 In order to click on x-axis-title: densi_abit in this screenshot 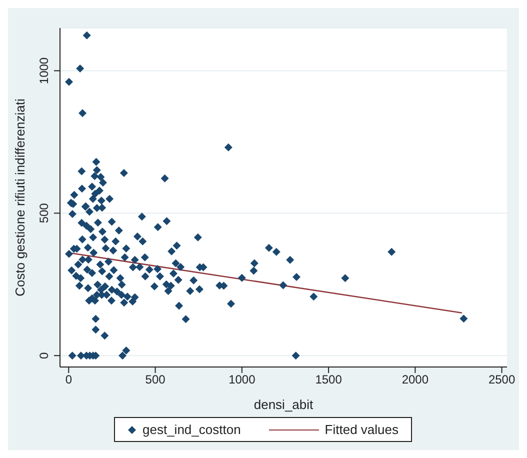, I will do `click(284, 404)`.